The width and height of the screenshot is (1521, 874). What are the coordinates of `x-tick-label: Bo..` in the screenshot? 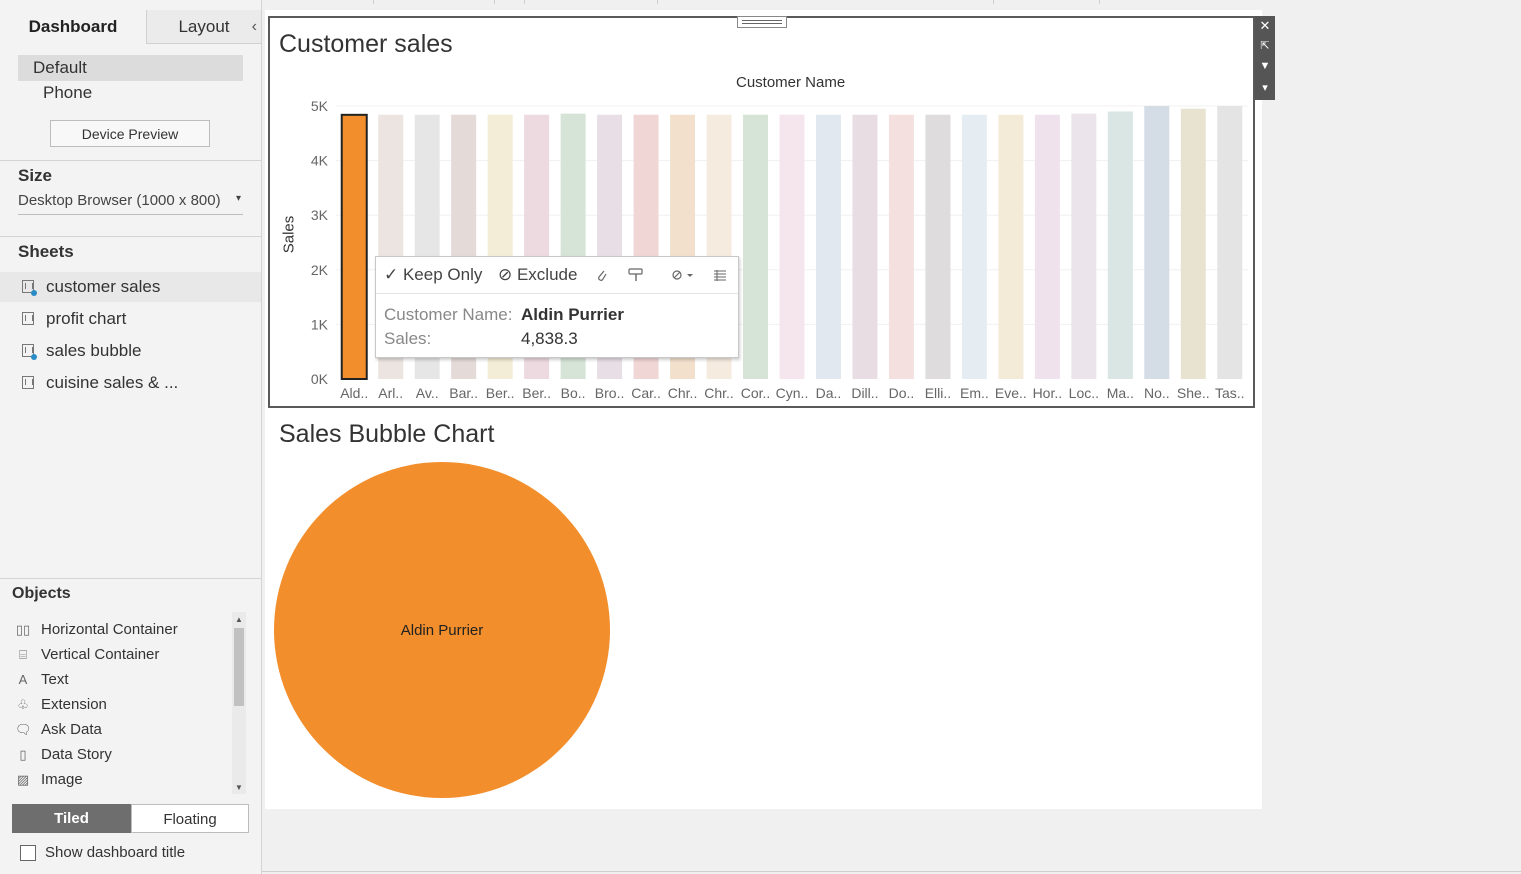 It's located at (573, 393).